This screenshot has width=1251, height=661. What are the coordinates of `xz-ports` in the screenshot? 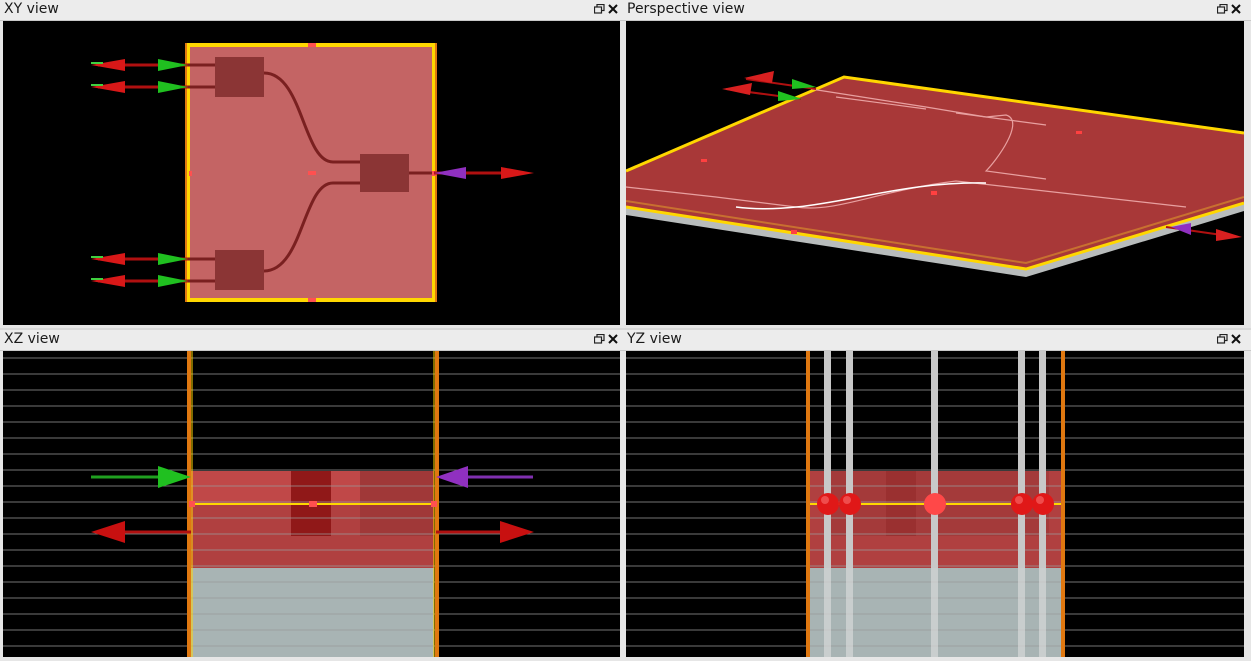 It's located at (312, 504).